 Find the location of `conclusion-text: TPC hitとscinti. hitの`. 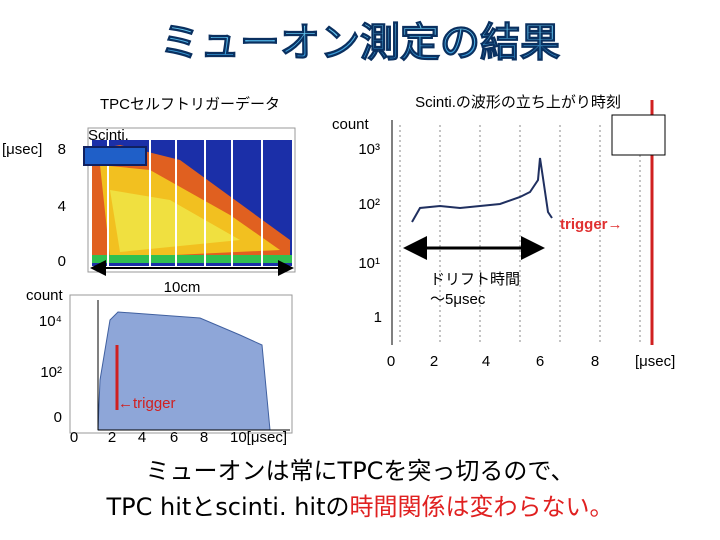

conclusion-text: TPC hitとscinti. hitの is located at coordinates (227, 507).